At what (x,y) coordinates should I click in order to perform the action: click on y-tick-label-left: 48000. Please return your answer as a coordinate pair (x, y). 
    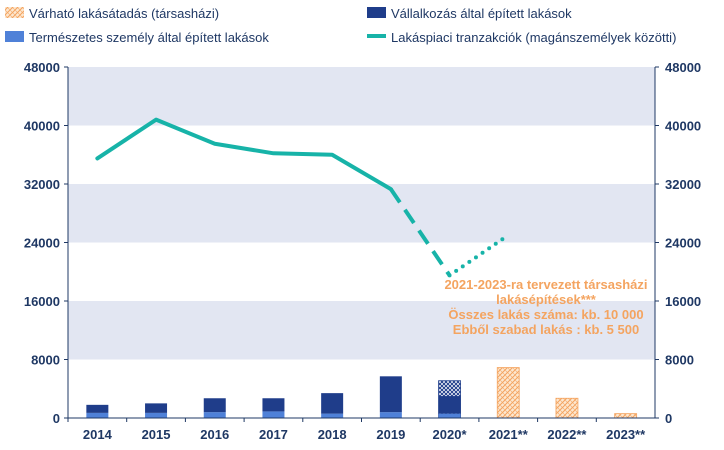
    Looking at the image, I should click on (42, 67).